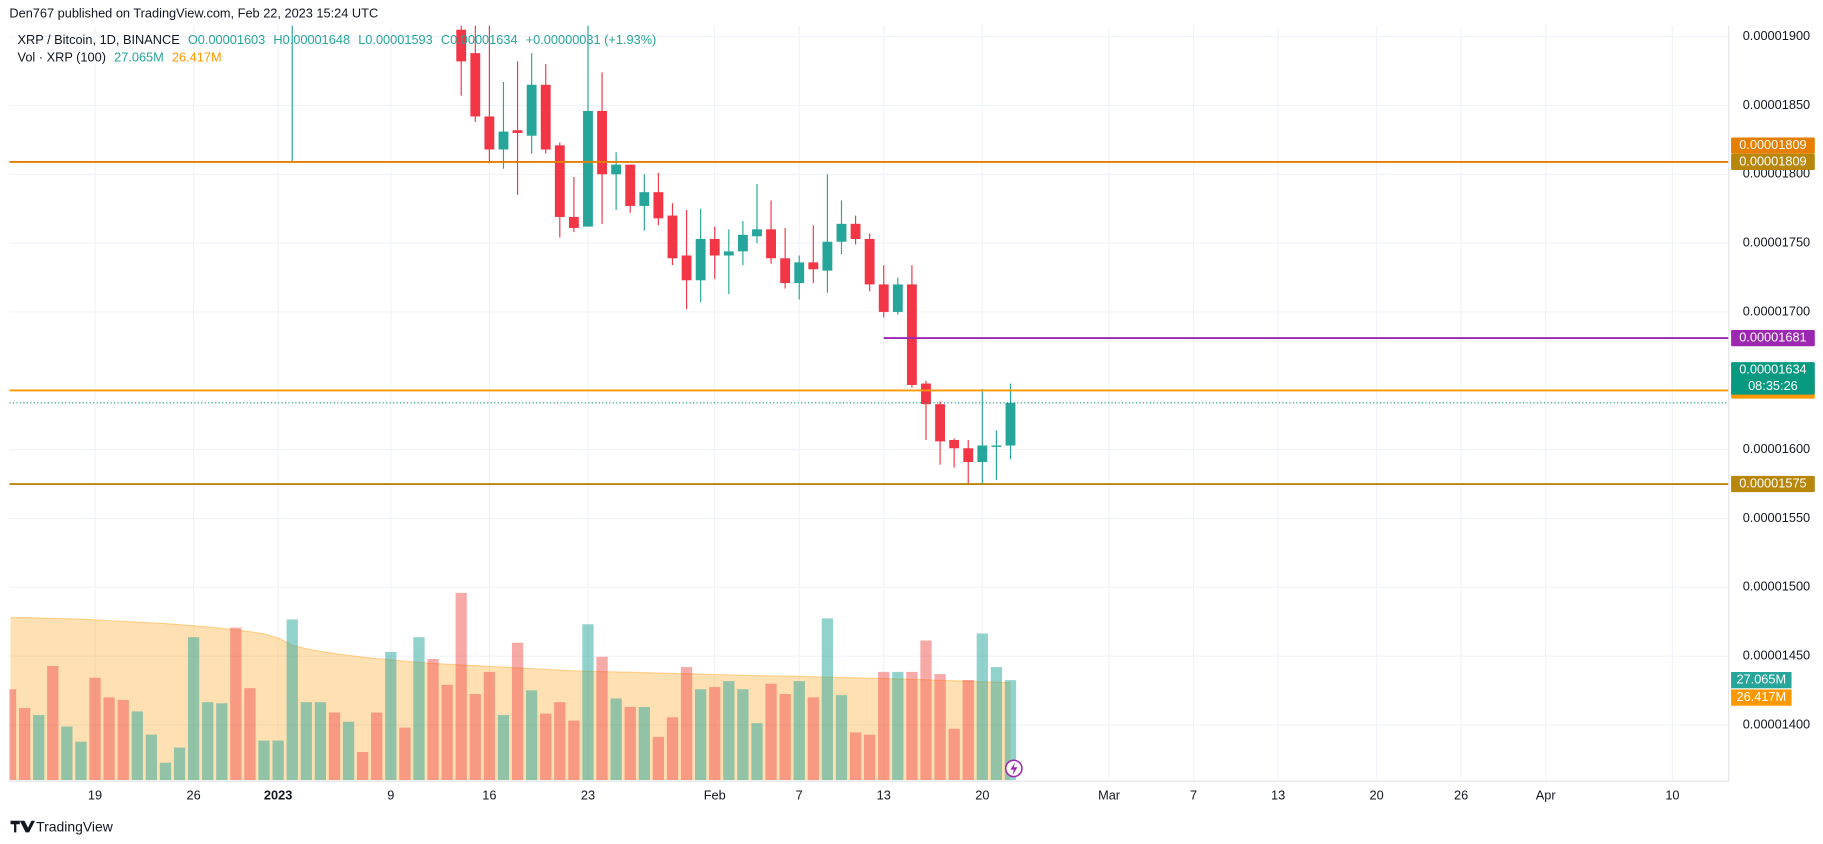  I want to click on legend-volume-value: 27.065M, so click(139, 57).